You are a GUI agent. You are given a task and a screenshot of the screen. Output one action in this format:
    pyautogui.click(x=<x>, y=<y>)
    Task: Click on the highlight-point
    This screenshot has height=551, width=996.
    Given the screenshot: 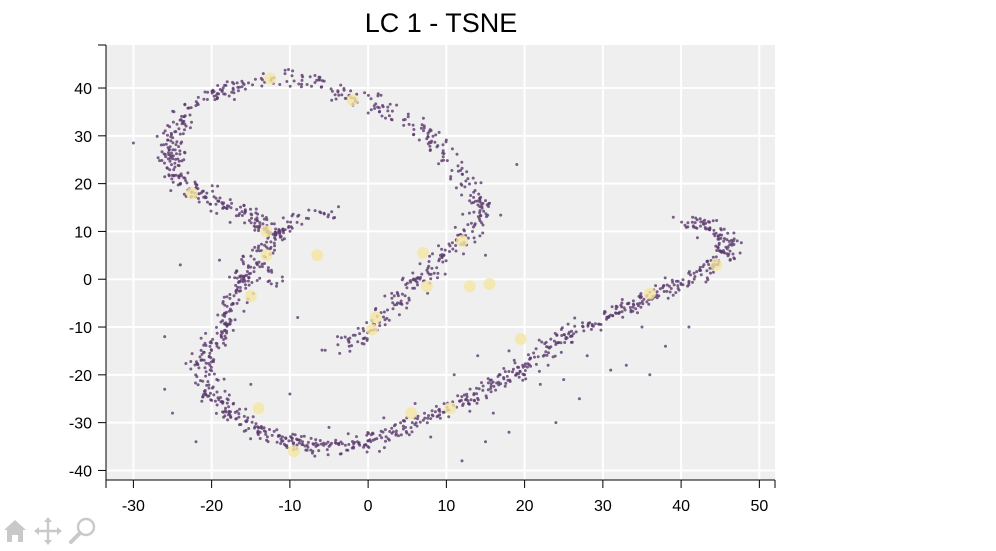 What is the action you would take?
    pyautogui.click(x=462, y=241)
    